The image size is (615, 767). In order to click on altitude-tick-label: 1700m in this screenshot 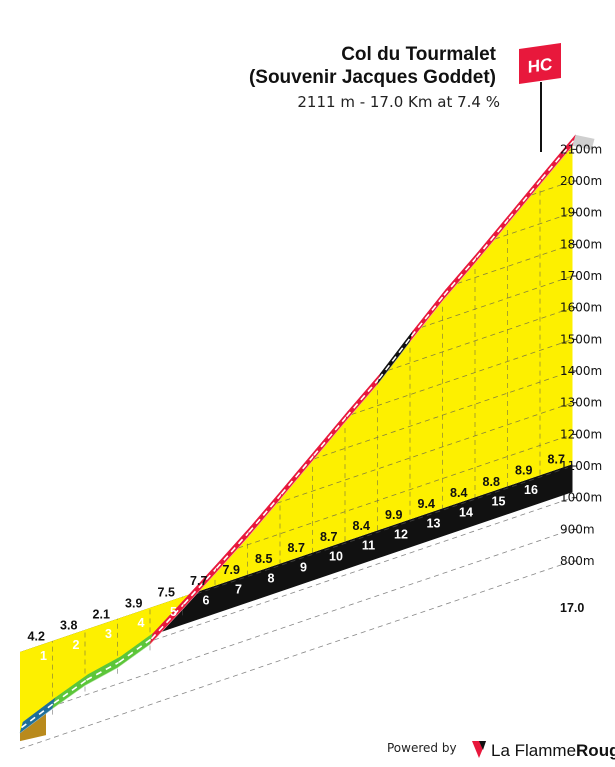, I will do `click(581, 276)`.